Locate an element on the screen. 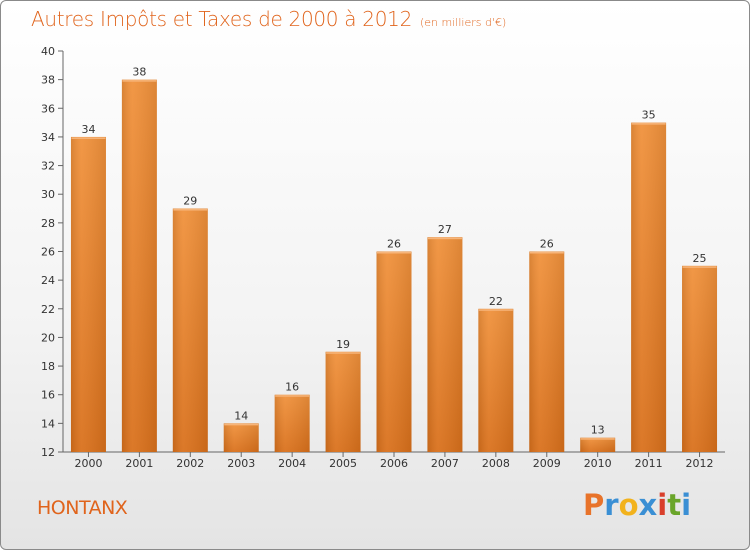 This screenshot has width=750, height=550. x-tick-label: 2008 is located at coordinates (496, 463).